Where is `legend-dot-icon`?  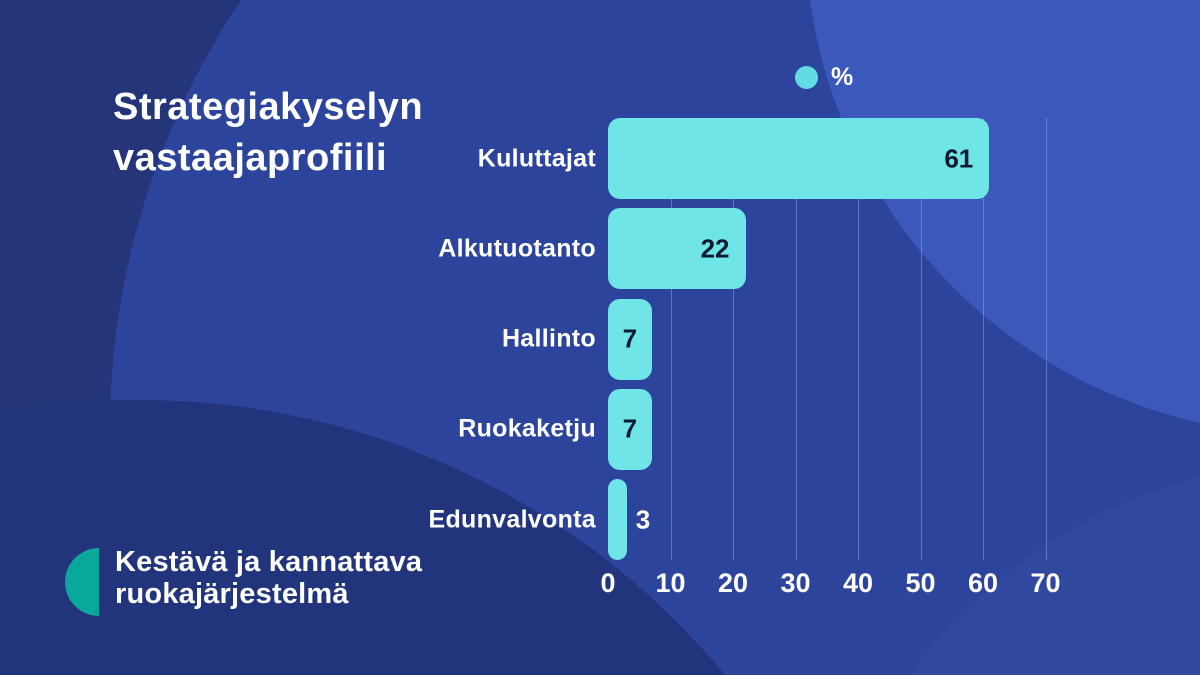 legend-dot-icon is located at coordinates (806, 77).